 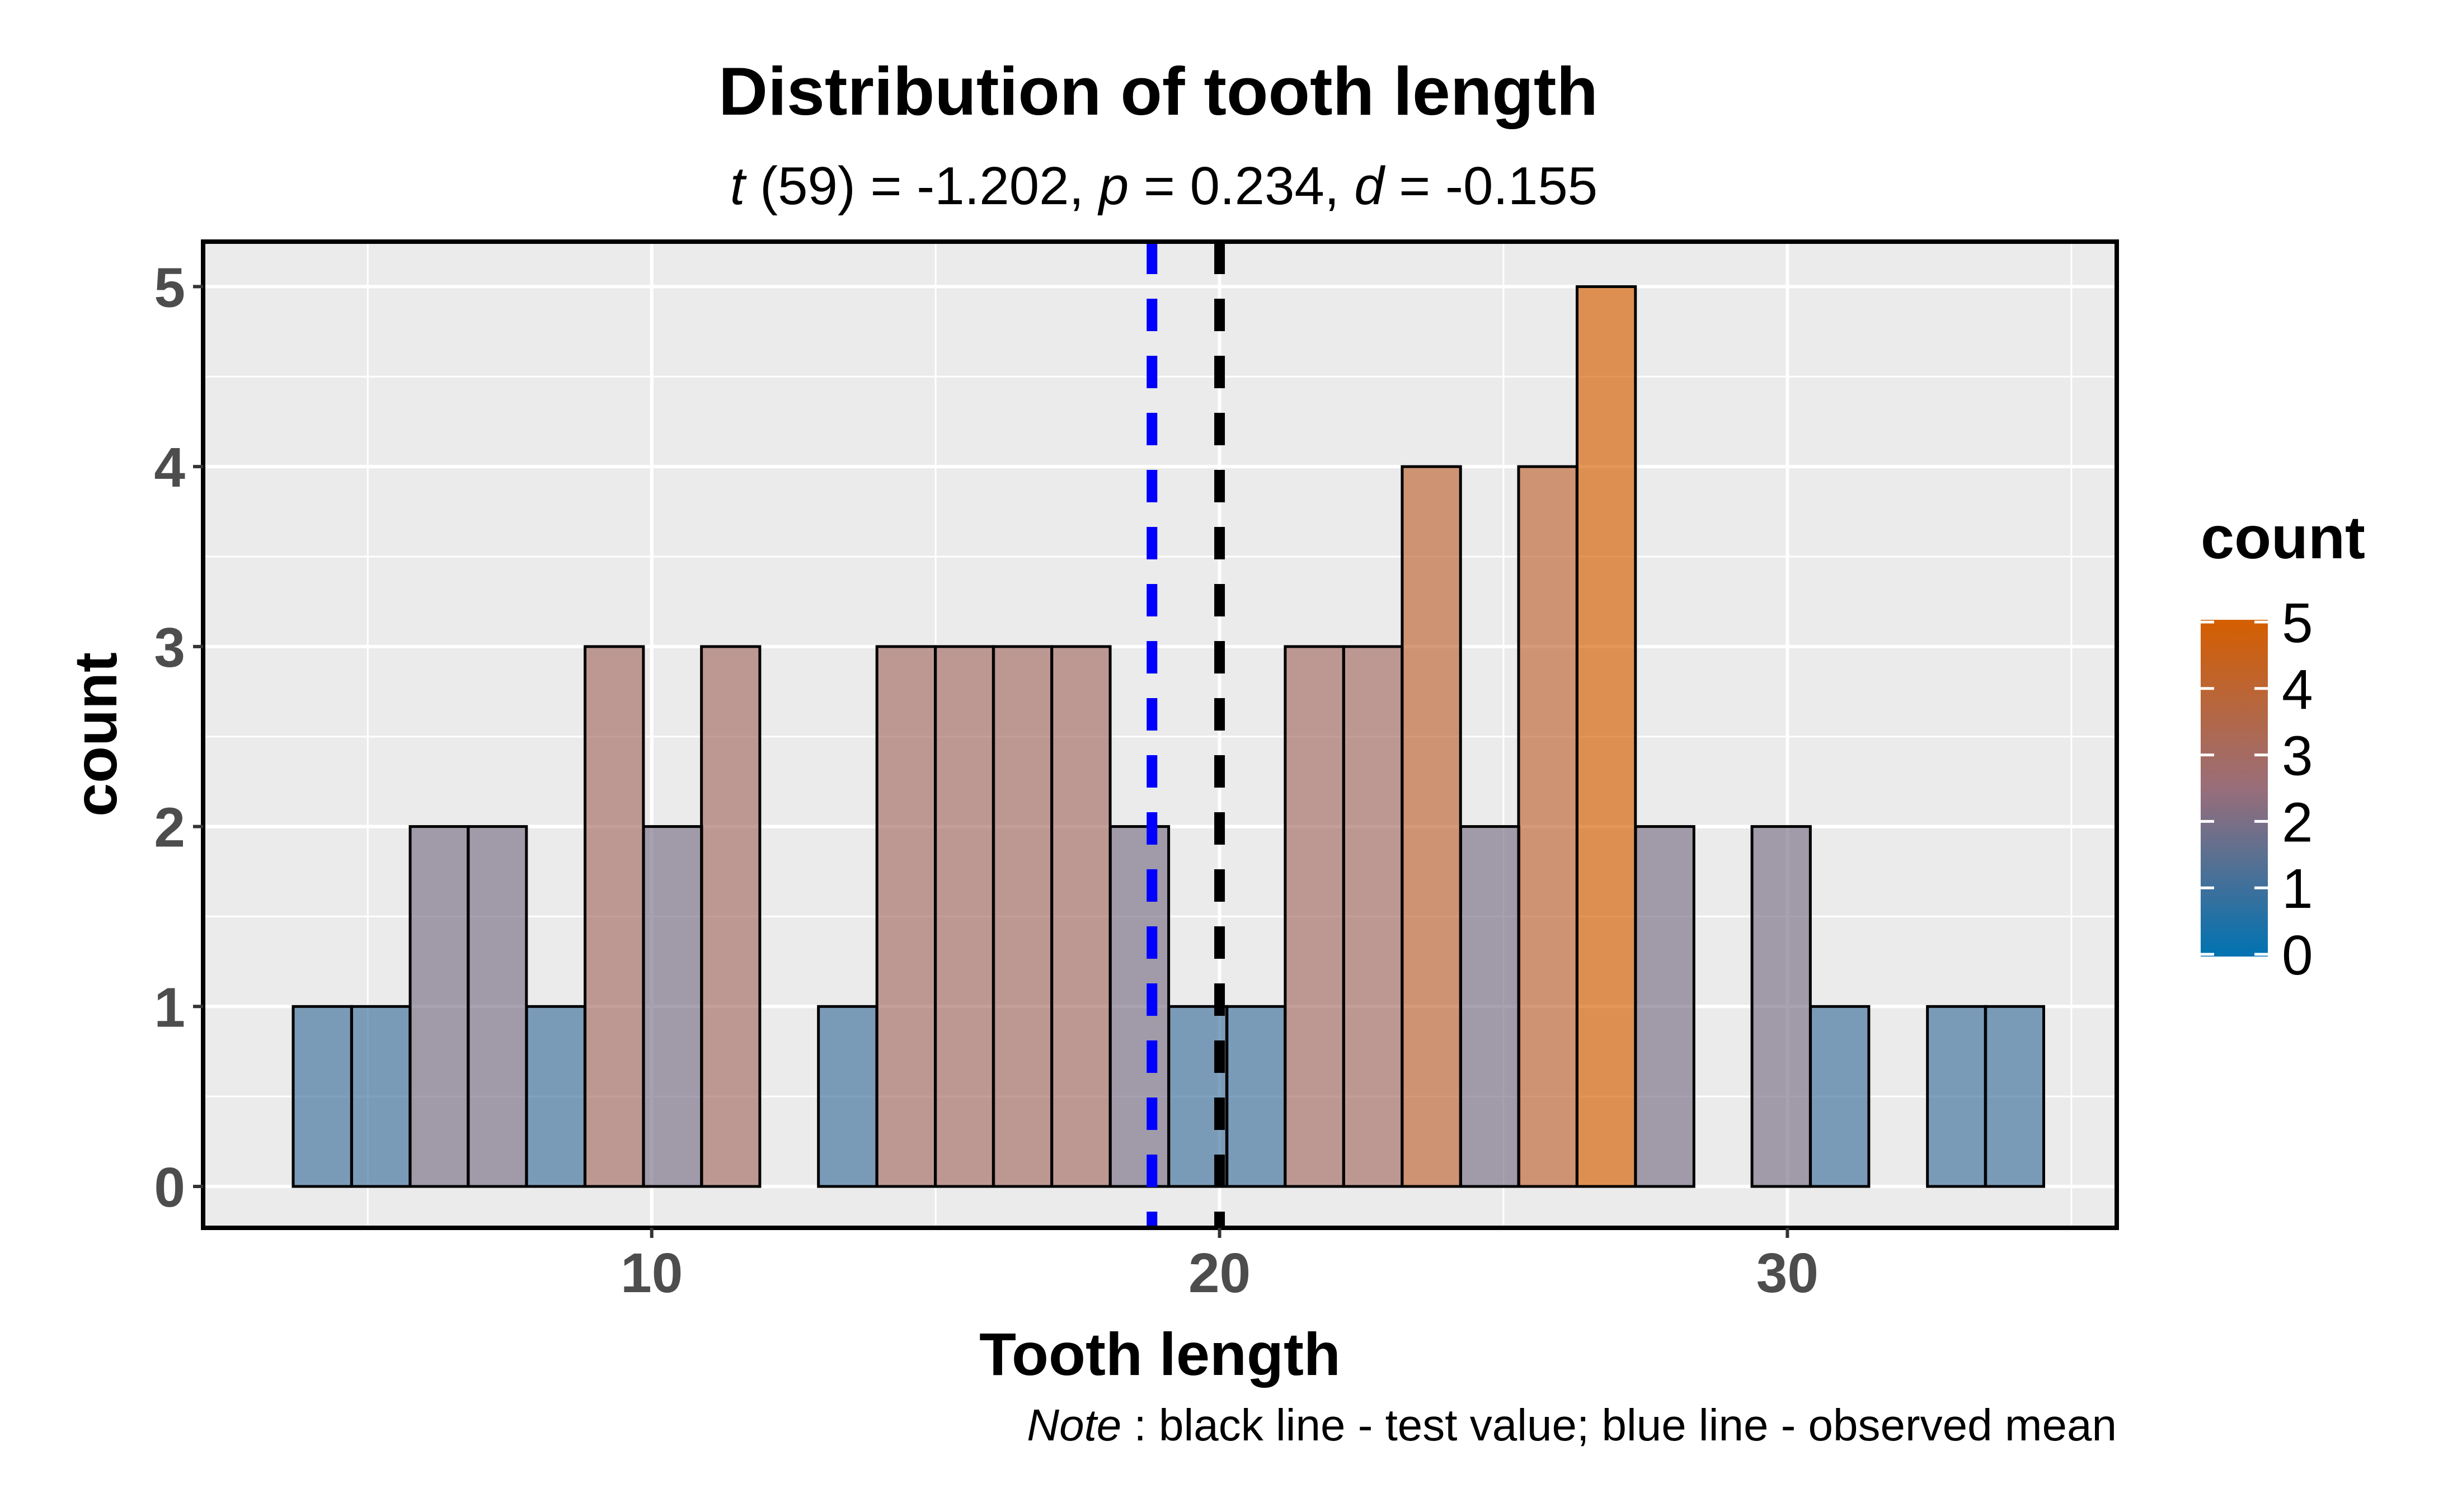 I want to click on legend-tick-label: 0, so click(x=2297, y=956).